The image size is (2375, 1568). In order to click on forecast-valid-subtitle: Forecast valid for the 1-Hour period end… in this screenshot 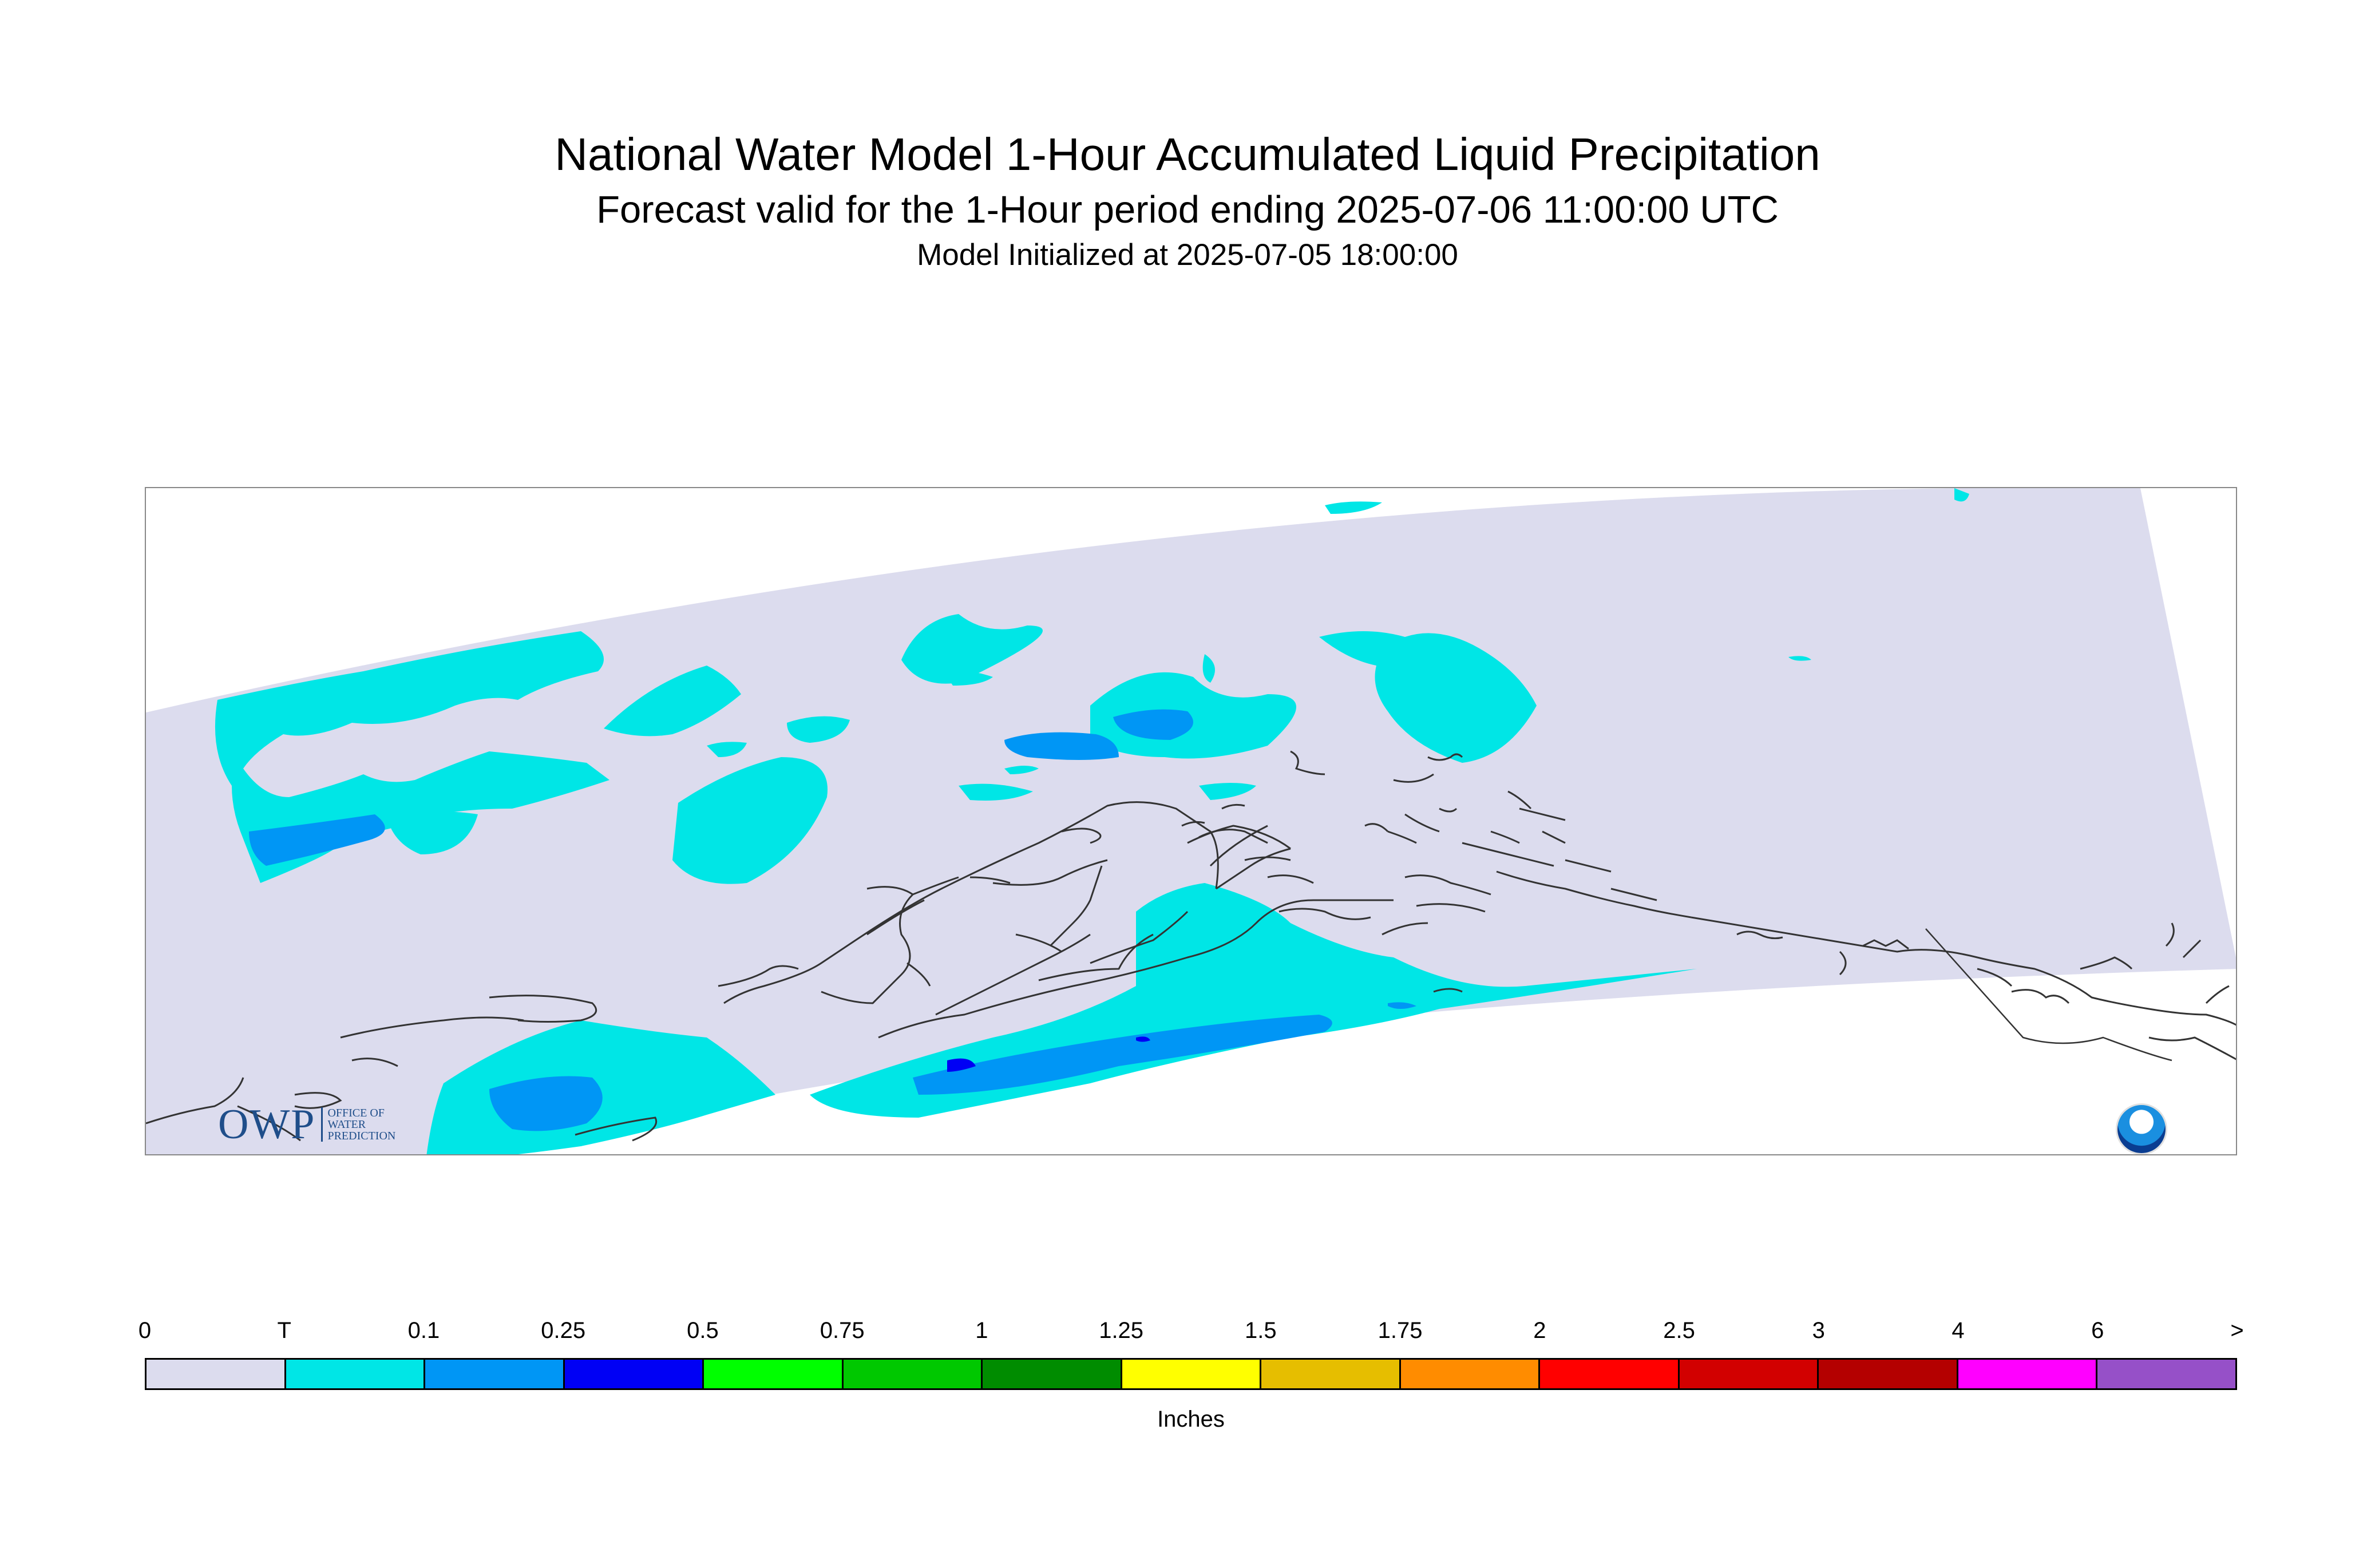, I will do `click(1187, 209)`.